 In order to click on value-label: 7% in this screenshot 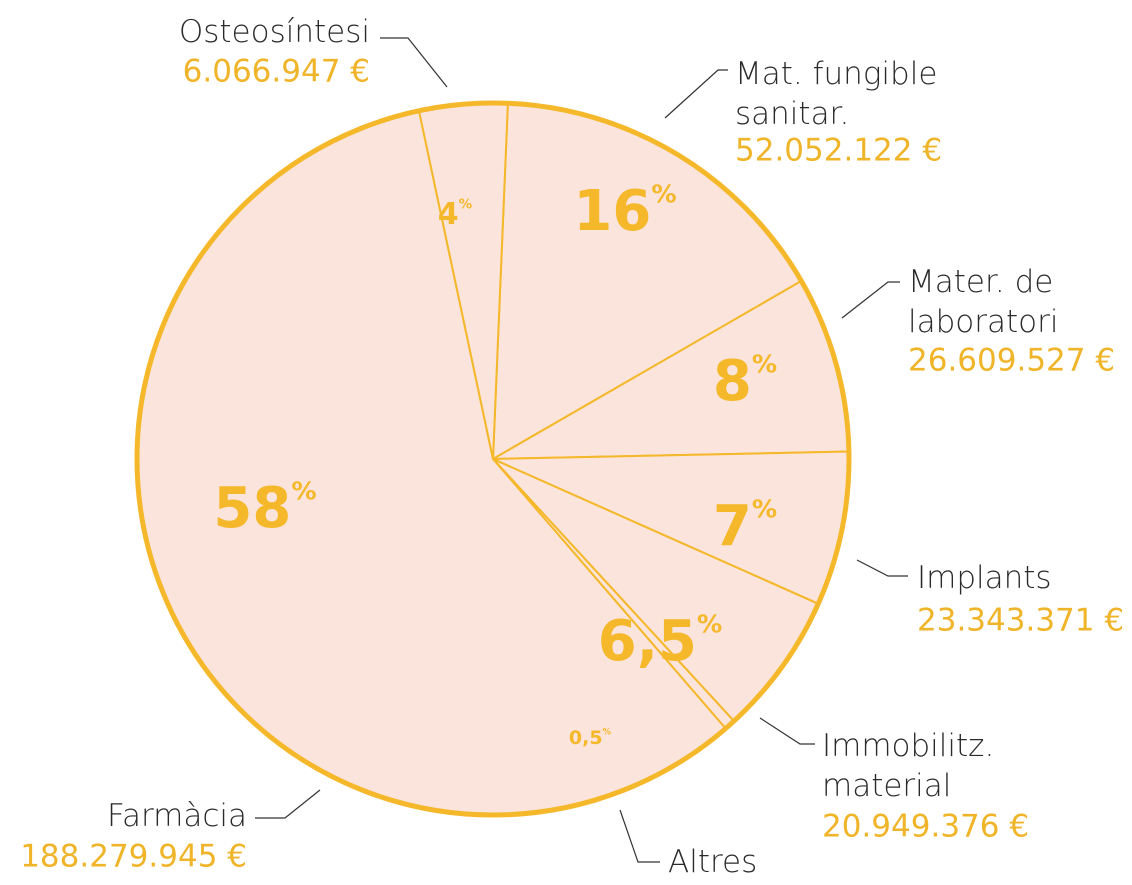, I will do `click(745, 526)`.